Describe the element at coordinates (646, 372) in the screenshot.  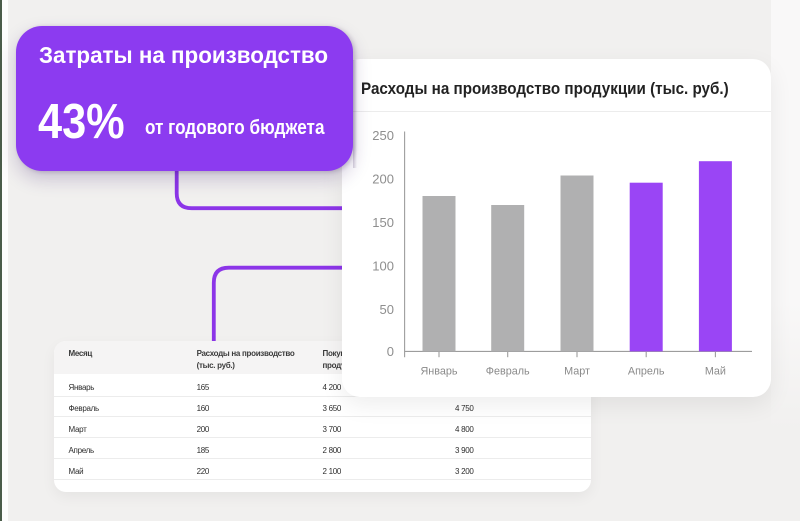
I see `svg-text: Апрель` at that location.